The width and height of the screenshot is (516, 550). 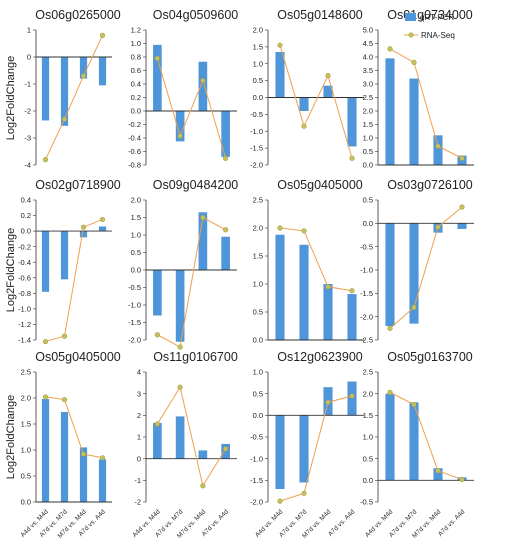 I want to click on legend-line-marker, so click(x=411, y=35).